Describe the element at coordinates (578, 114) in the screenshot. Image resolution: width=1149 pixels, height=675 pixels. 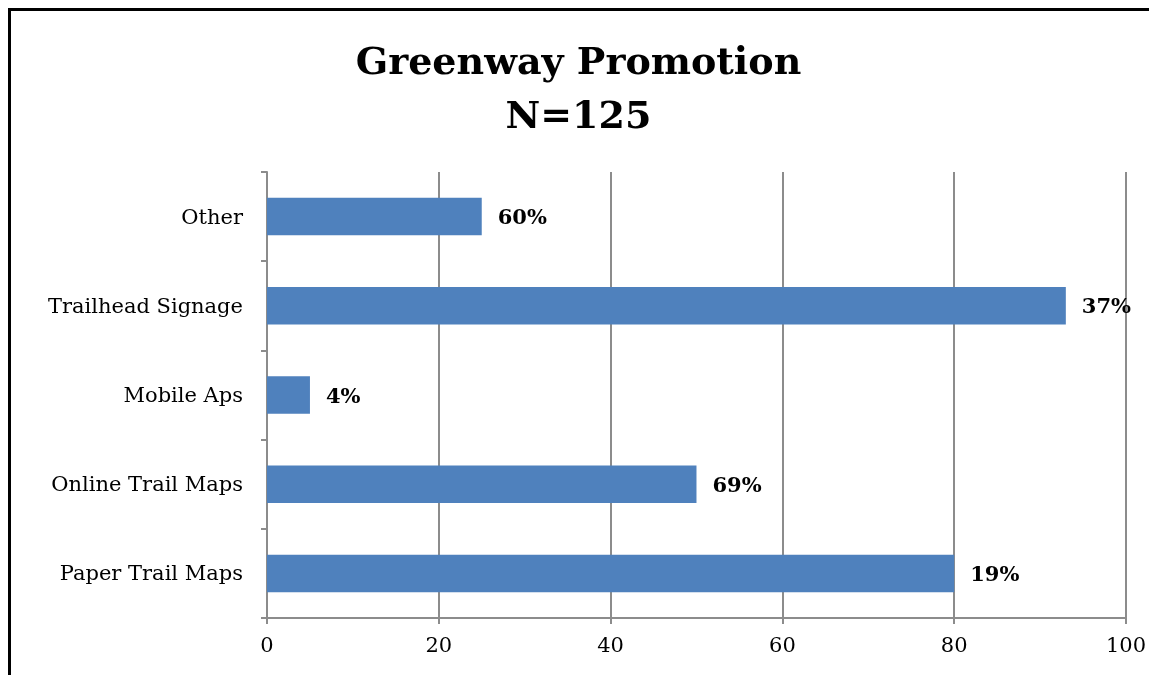
I see `chart-subtitle: N=125` at that location.